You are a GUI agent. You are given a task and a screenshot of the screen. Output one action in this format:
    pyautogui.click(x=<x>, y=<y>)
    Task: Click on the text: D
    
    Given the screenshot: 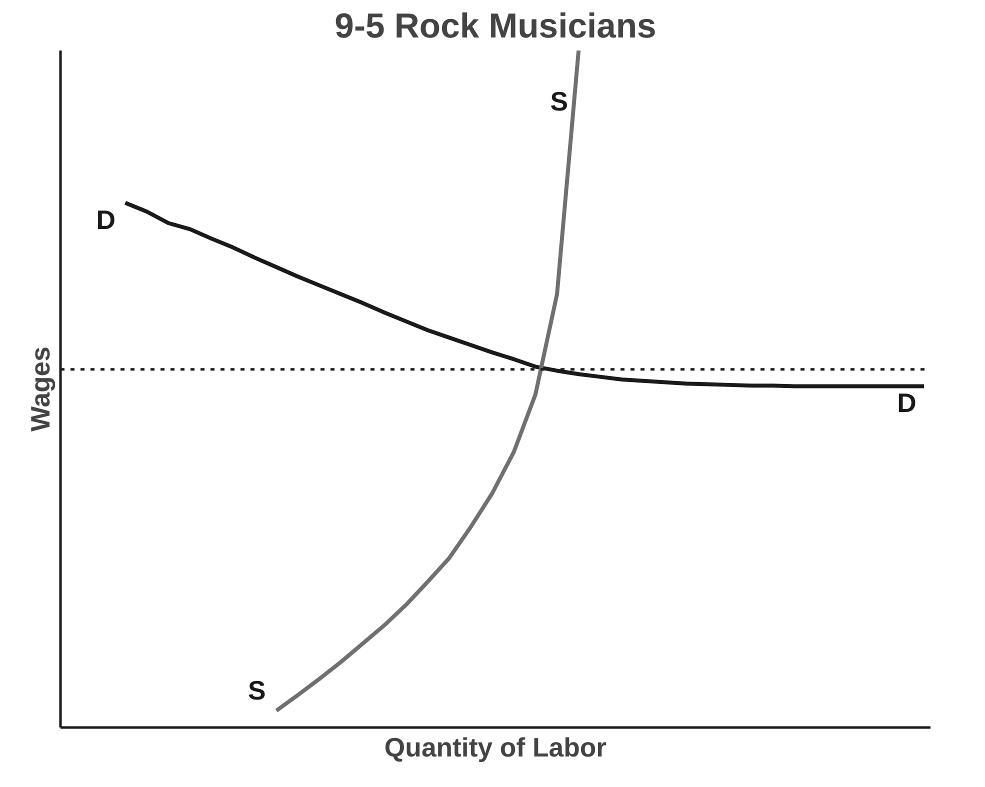 What is the action you would take?
    pyautogui.click(x=106, y=219)
    